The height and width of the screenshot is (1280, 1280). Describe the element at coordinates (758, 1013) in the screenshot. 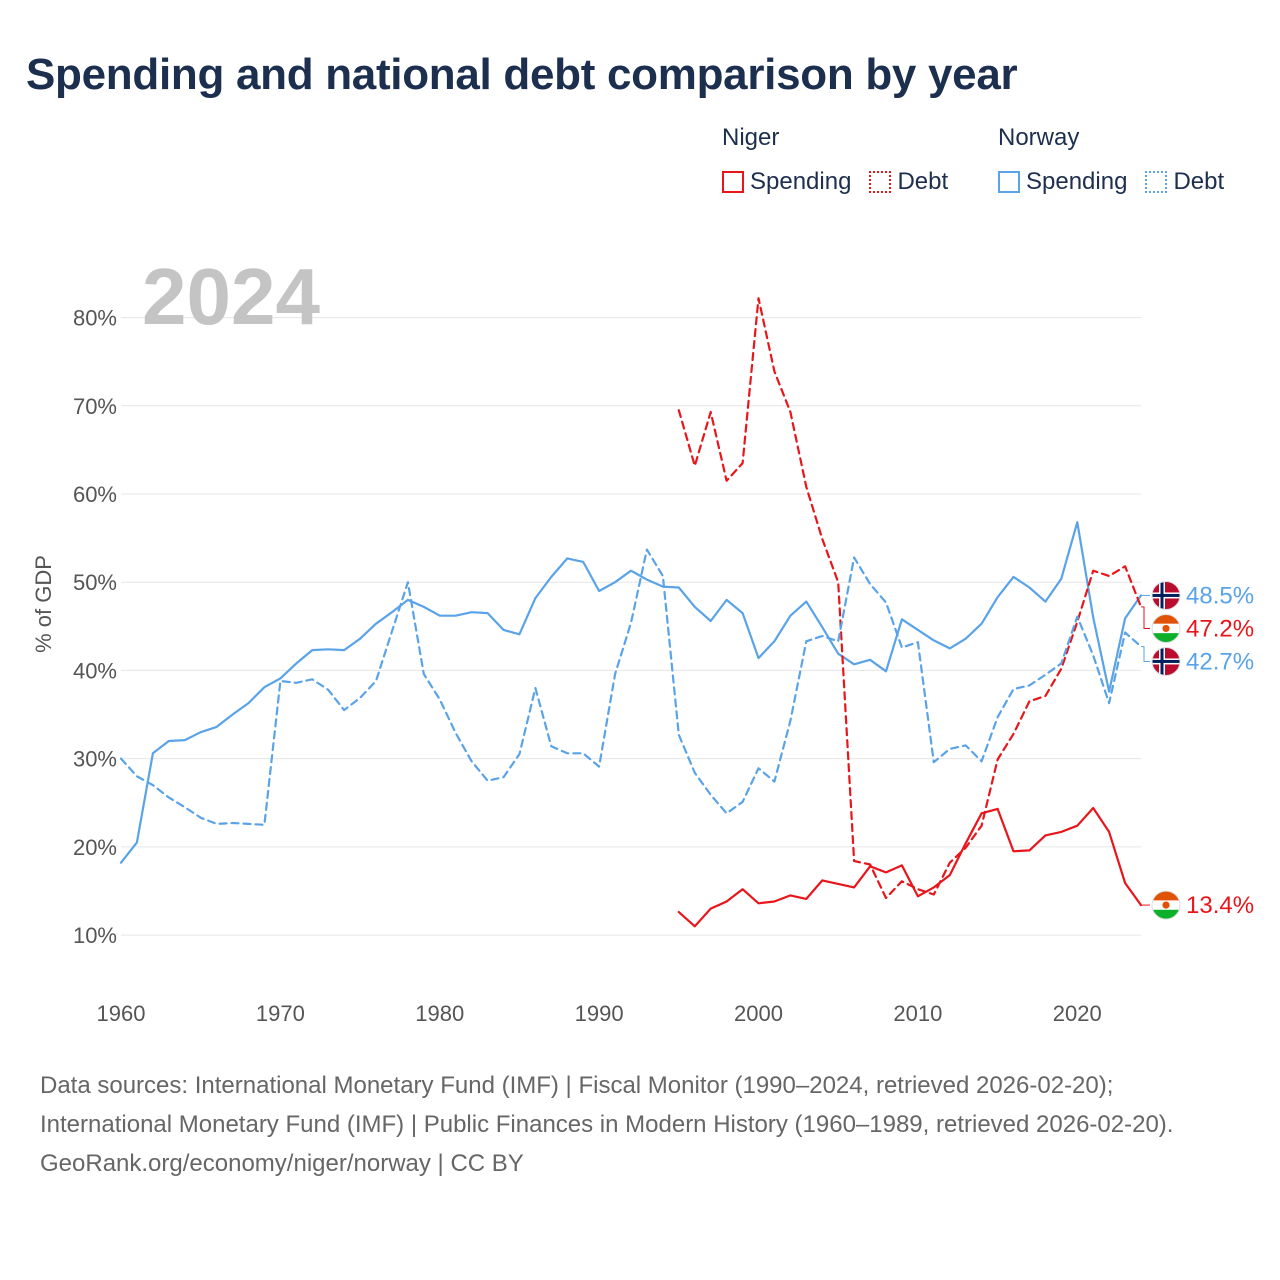

I see `x-tick-label: 2000` at that location.